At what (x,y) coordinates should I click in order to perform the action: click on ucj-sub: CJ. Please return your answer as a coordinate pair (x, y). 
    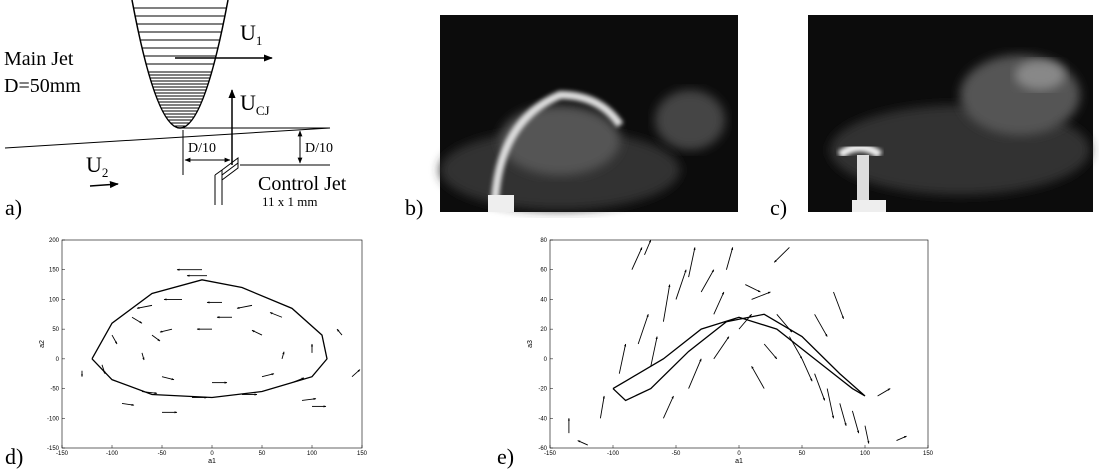
    Looking at the image, I should click on (263, 110).